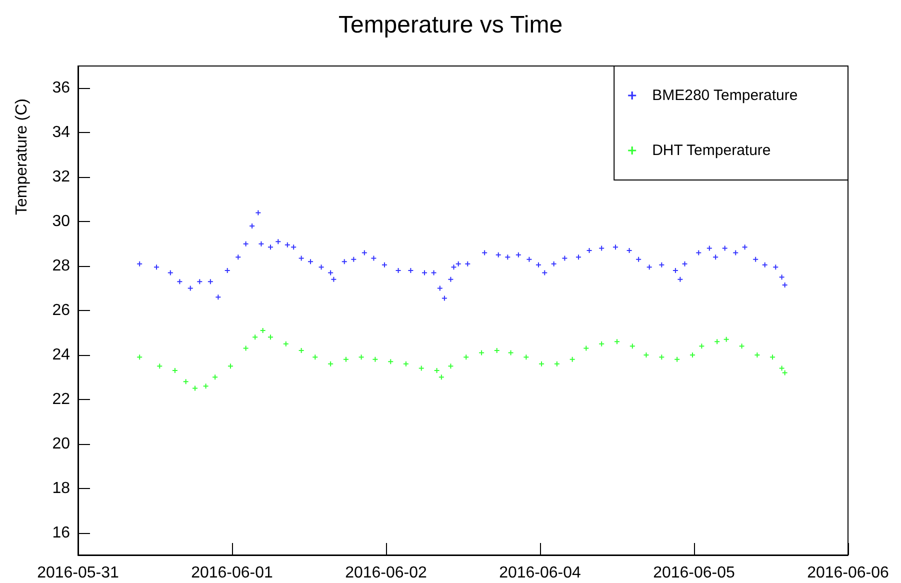  Describe the element at coordinates (711, 150) in the screenshot. I see `legend-label: DHT Temperature` at that location.